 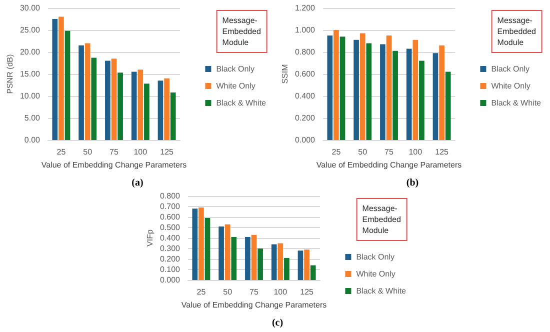 What do you see at coordinates (10, 74) in the screenshot?
I see `y-axis-title: PSNR (dB)` at bounding box center [10, 74].